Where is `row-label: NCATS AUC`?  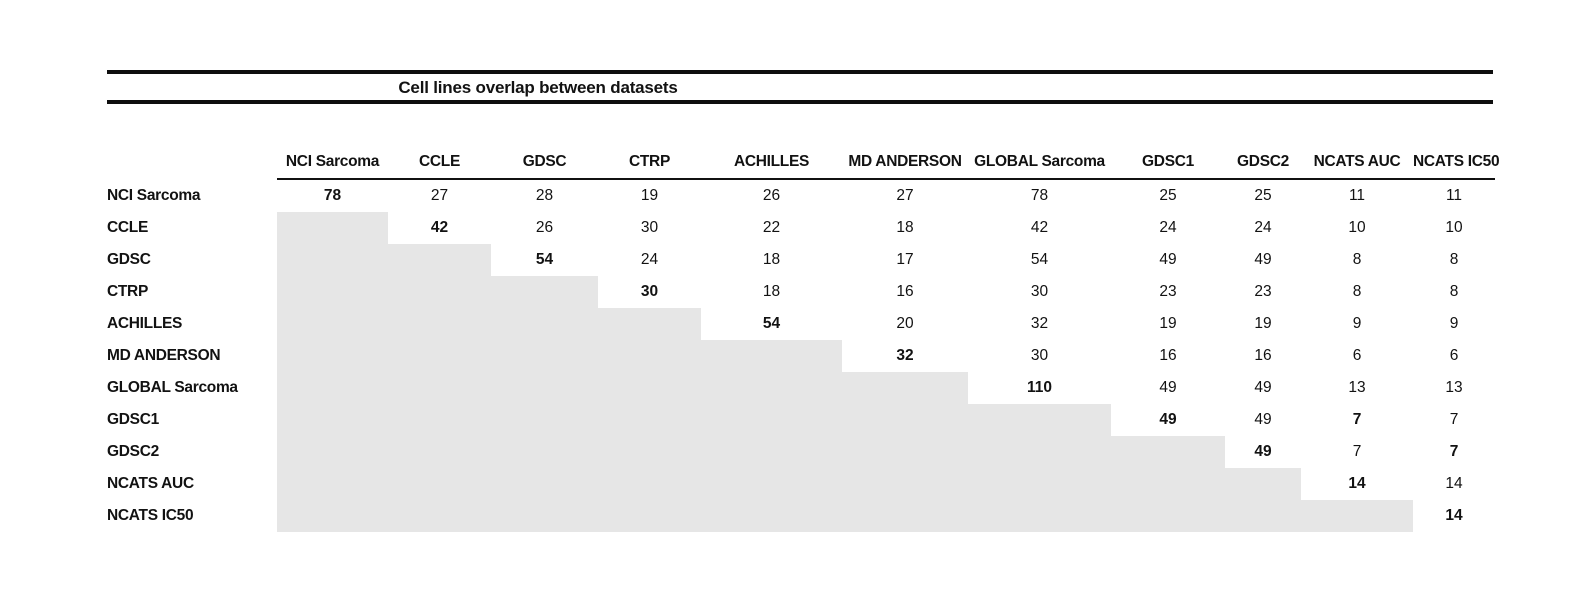 row-label: NCATS AUC is located at coordinates (150, 483).